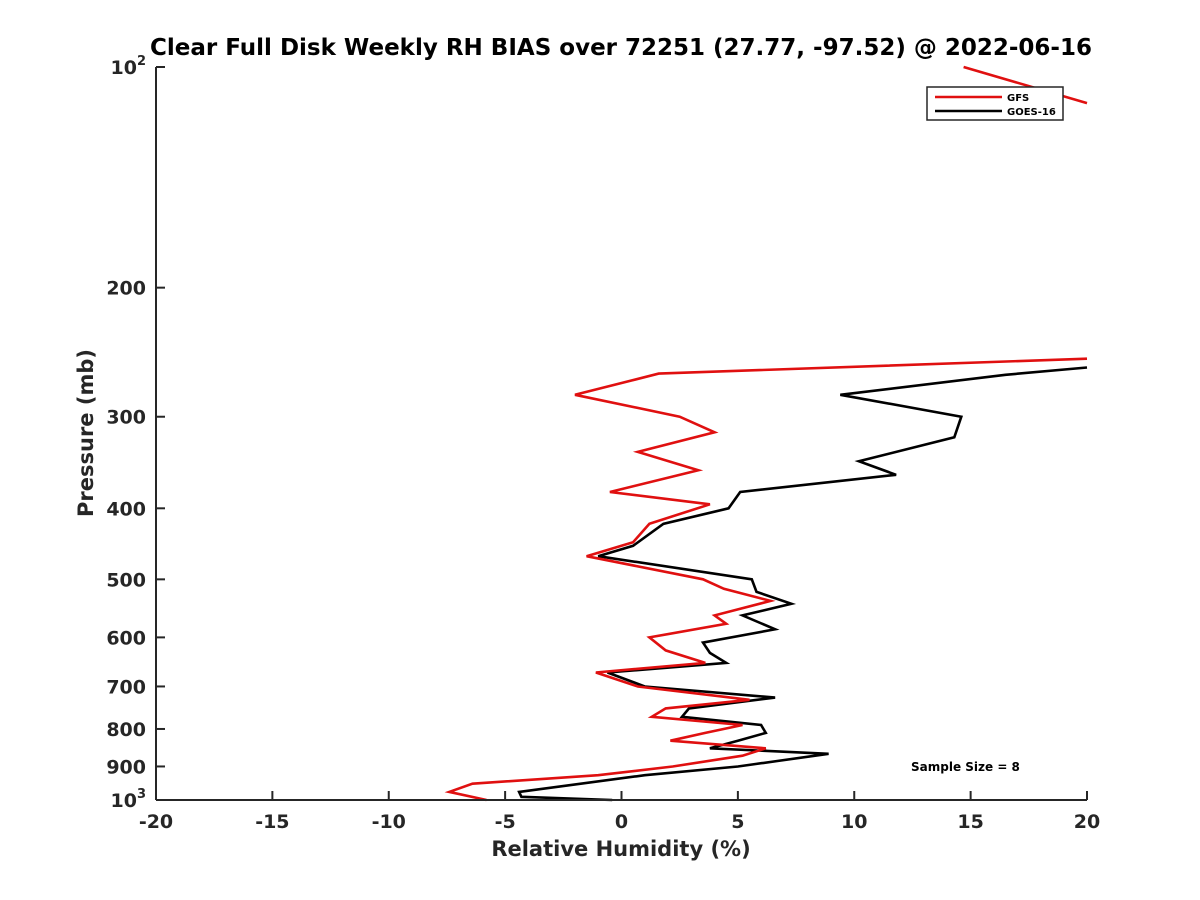 Image resolution: width=1200 pixels, height=900 pixels. Describe the element at coordinates (620, 849) in the screenshot. I see `x-axis-label: Relative Humidity (%)` at that location.